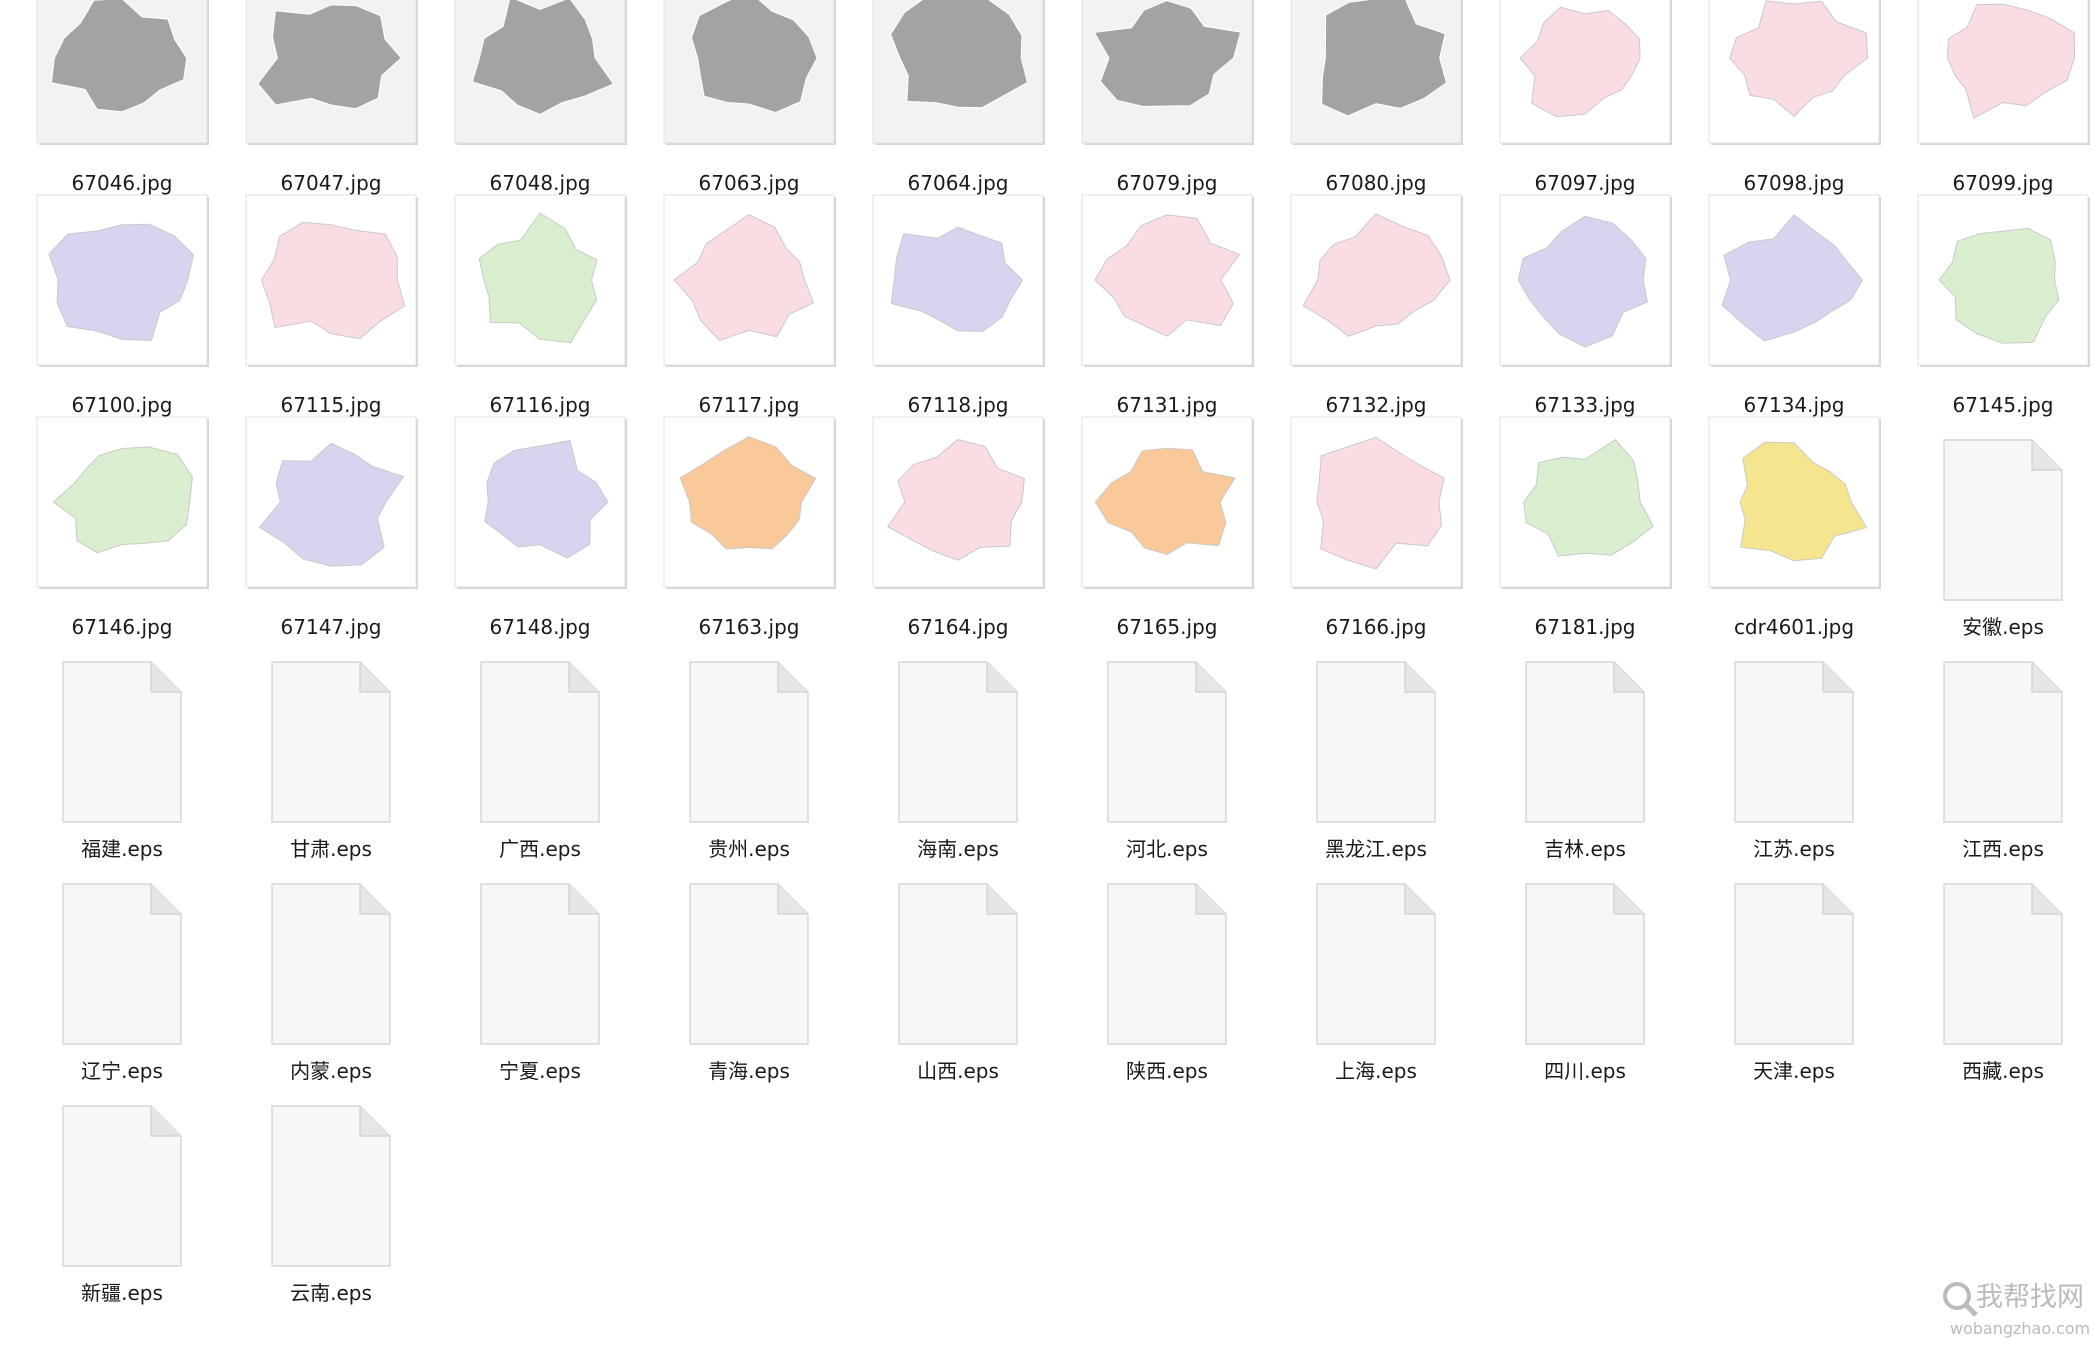 The image size is (2094, 1347). What do you see at coordinates (749, 305) in the screenshot?
I see `file-item: 67117.jpg` at bounding box center [749, 305].